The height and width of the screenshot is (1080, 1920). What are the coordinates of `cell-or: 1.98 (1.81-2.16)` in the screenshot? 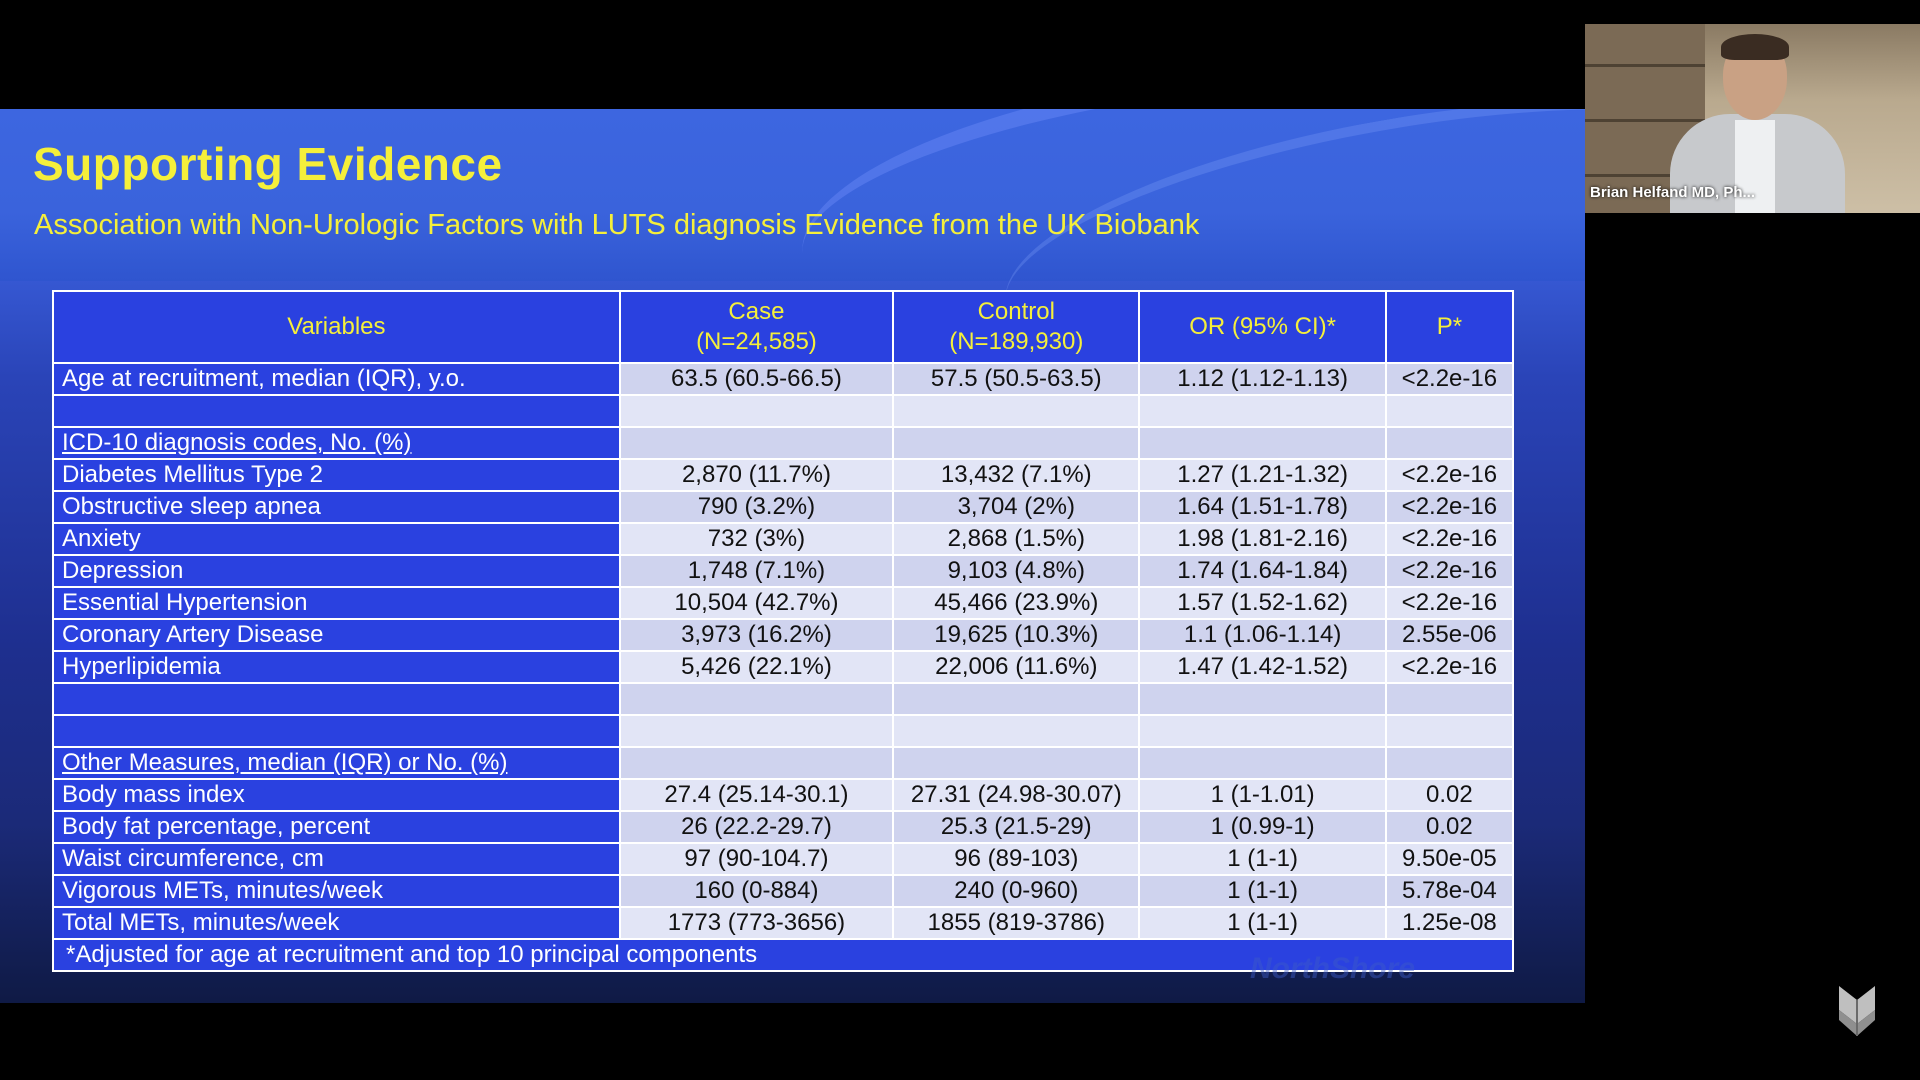 It's located at (1262, 539).